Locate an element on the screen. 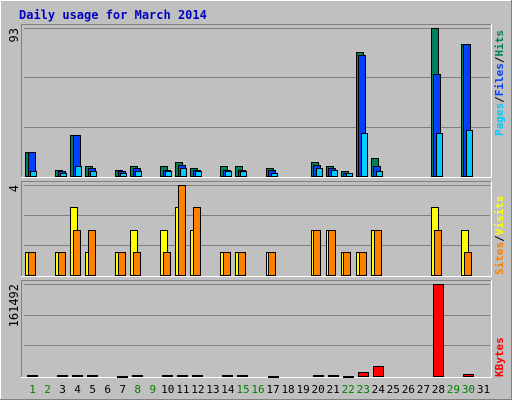 The width and height of the screenshot is (512, 405). x-tick-label-day-1: 1 is located at coordinates (32, 389).